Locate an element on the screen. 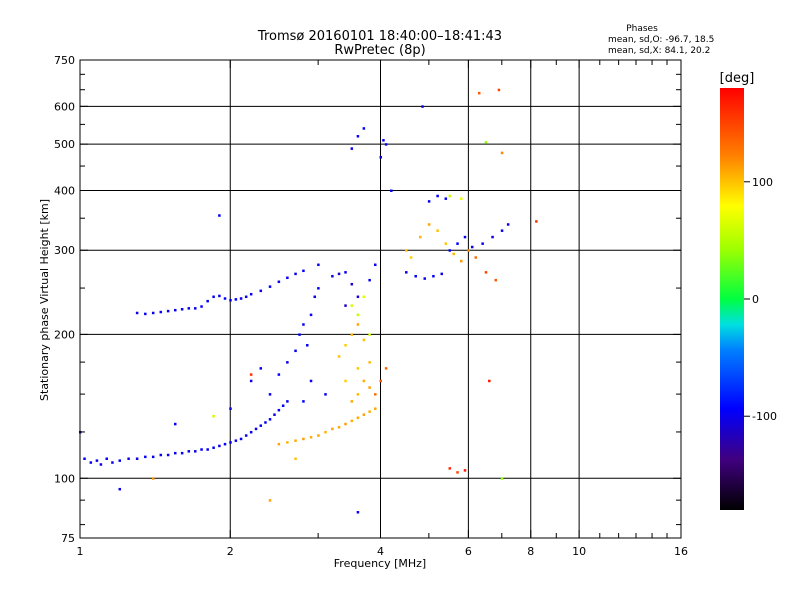 The image size is (800, 600). x-axis-label: Frequency [MHz] is located at coordinates (380, 563).